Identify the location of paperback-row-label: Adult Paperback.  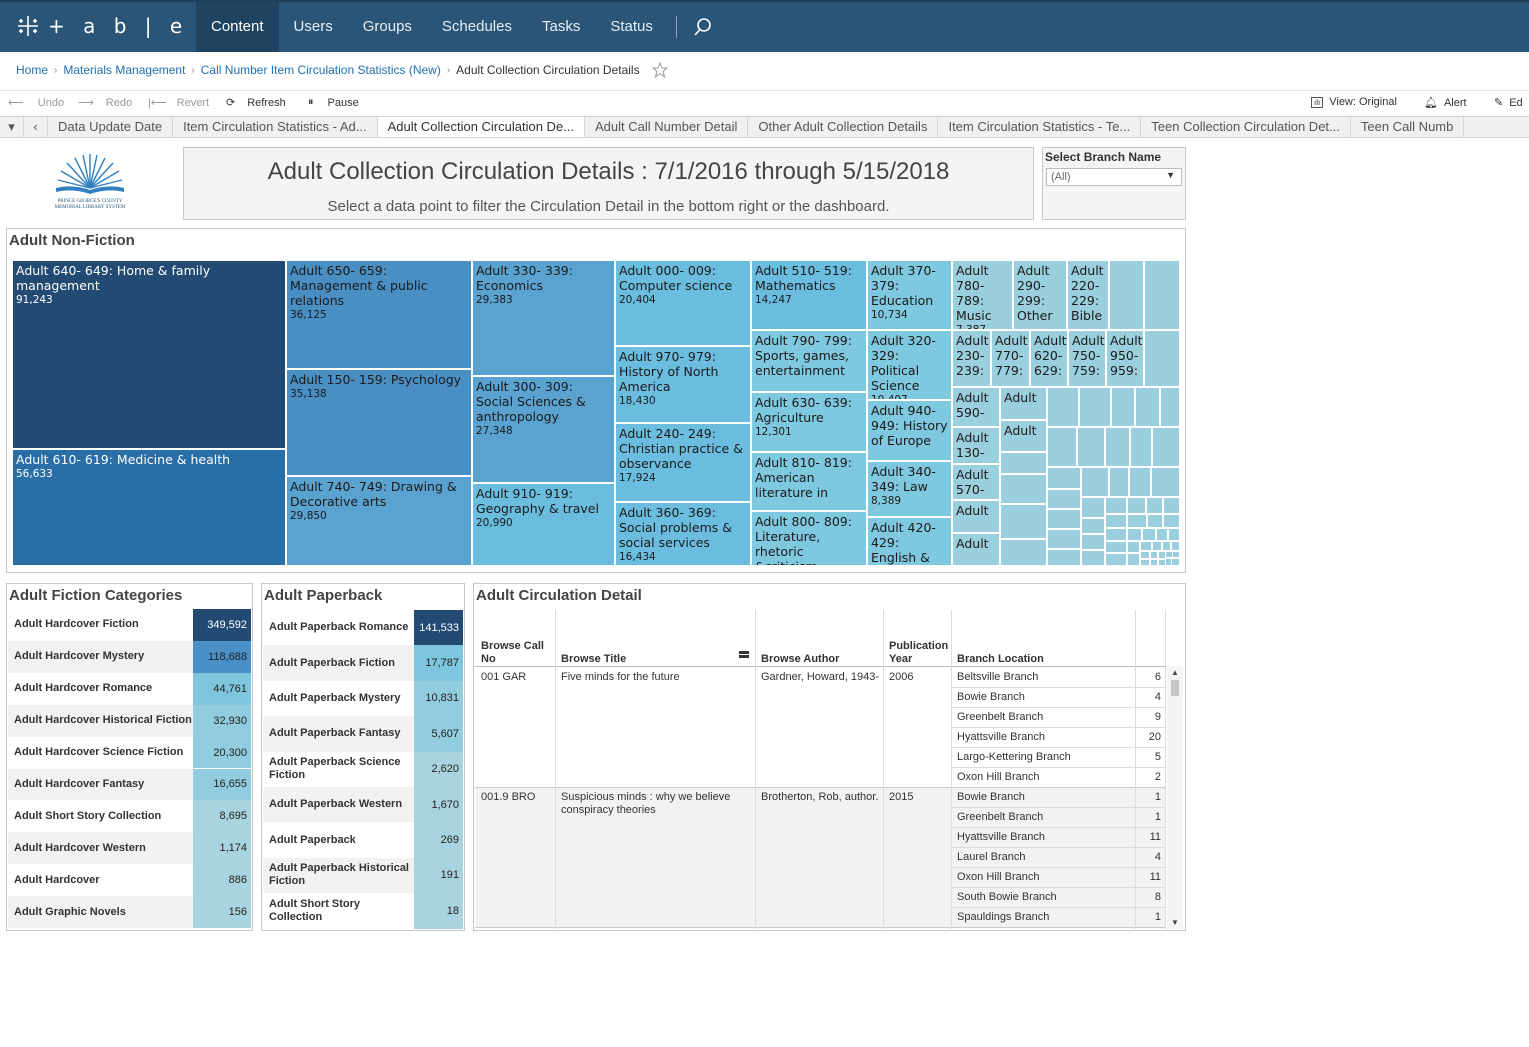
(338, 840).